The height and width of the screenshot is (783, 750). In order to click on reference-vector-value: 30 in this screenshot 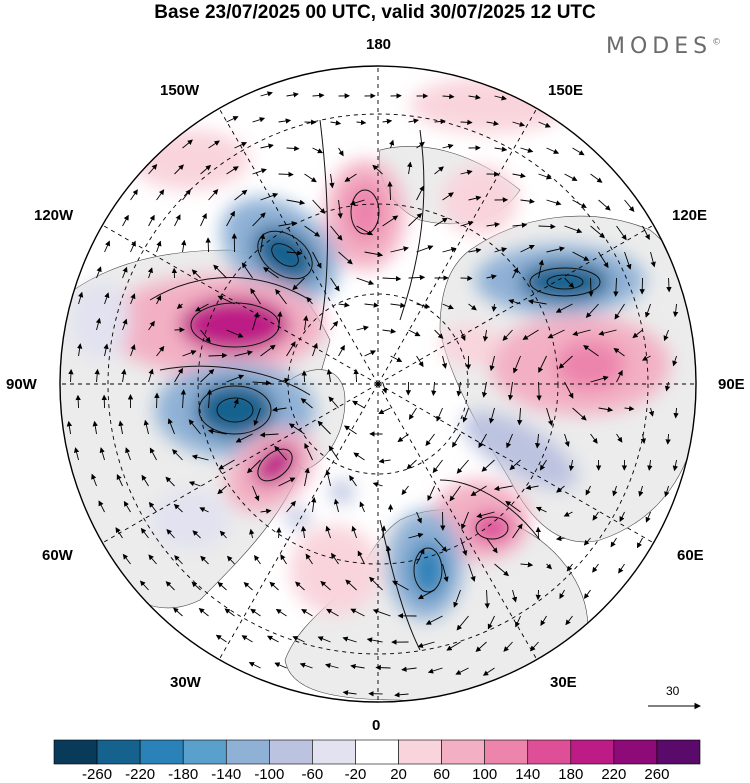, I will do `click(673, 691)`.